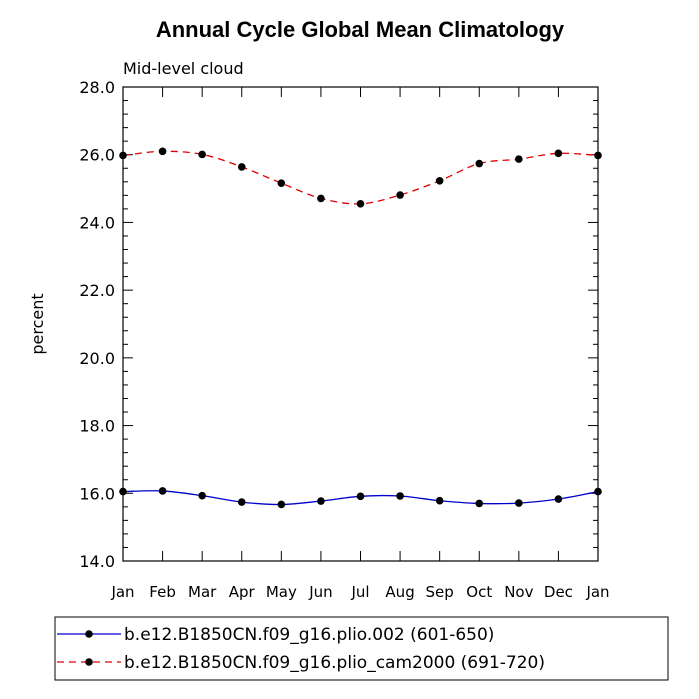  What do you see at coordinates (183, 68) in the screenshot?
I see `chart-subtitle: Mid-level cloud` at bounding box center [183, 68].